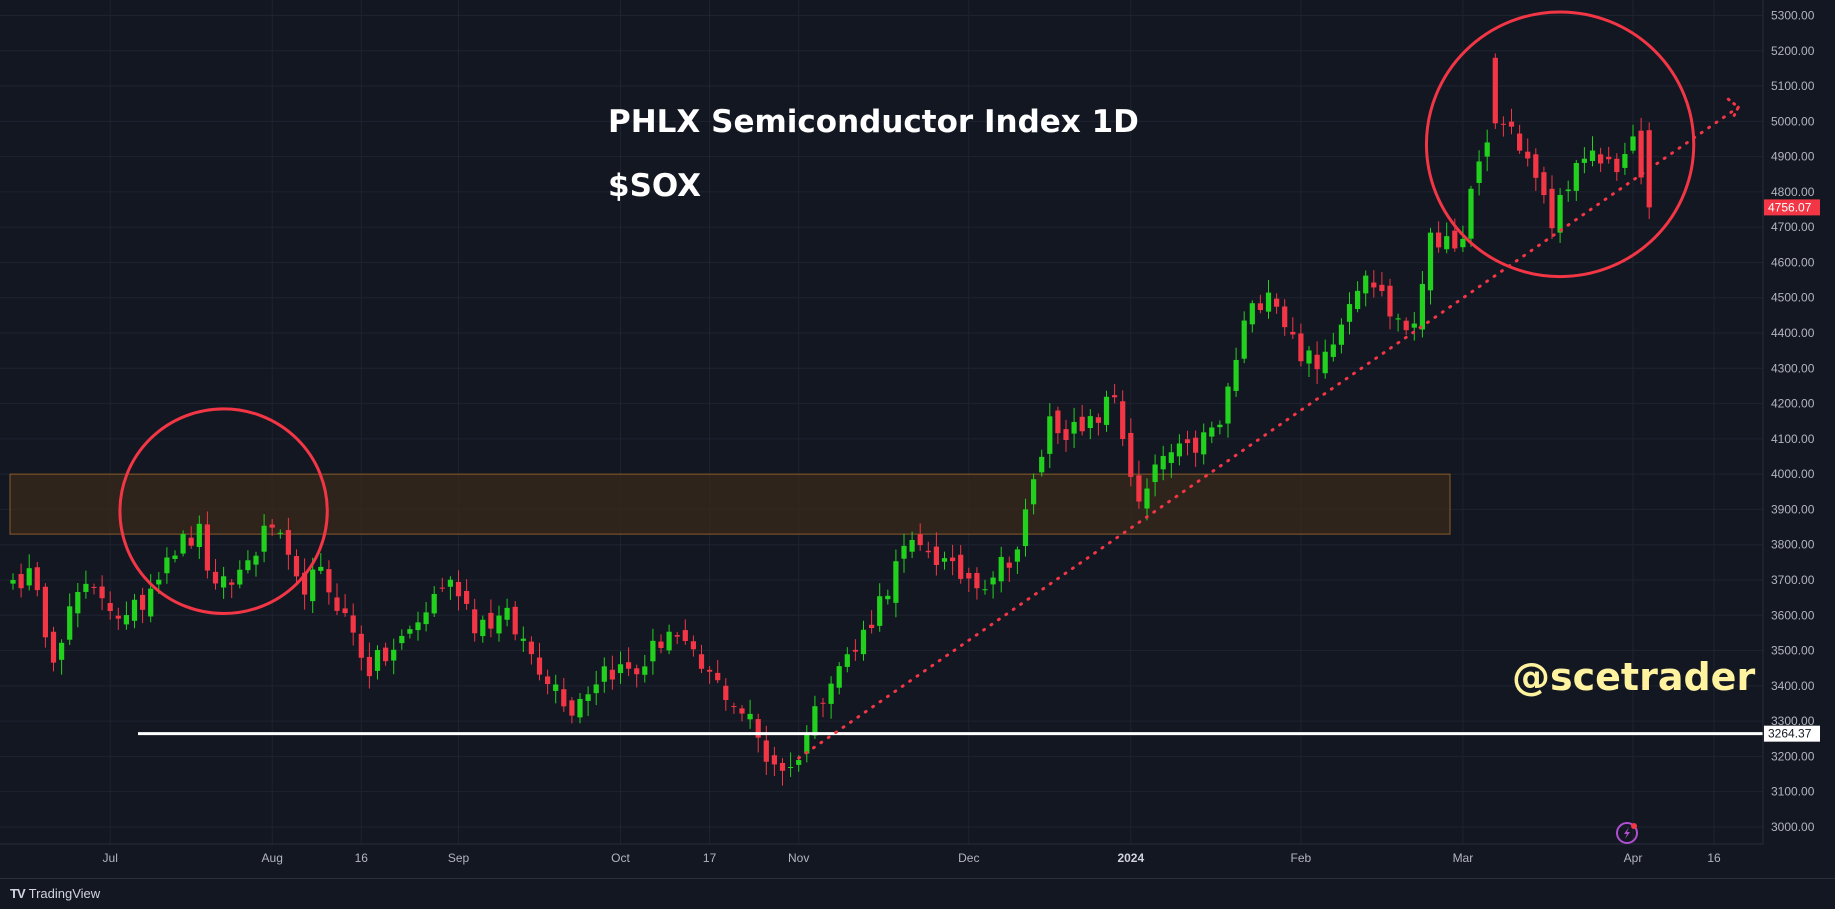 This screenshot has width=1835, height=909. I want to click on highlight-circle, so click(223, 511).